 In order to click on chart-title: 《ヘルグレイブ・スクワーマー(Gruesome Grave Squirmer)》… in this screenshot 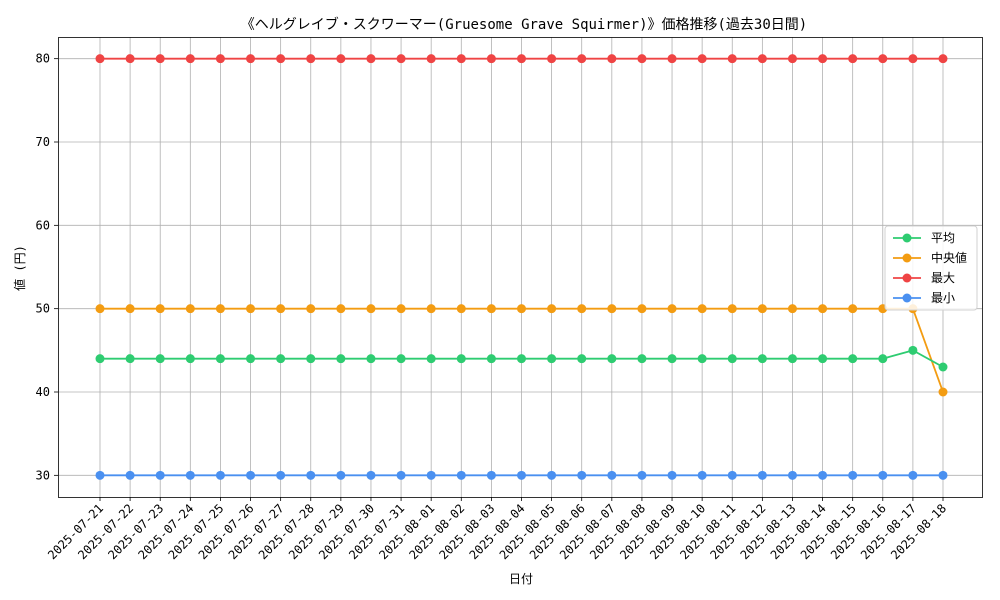, I will do `click(524, 24)`.